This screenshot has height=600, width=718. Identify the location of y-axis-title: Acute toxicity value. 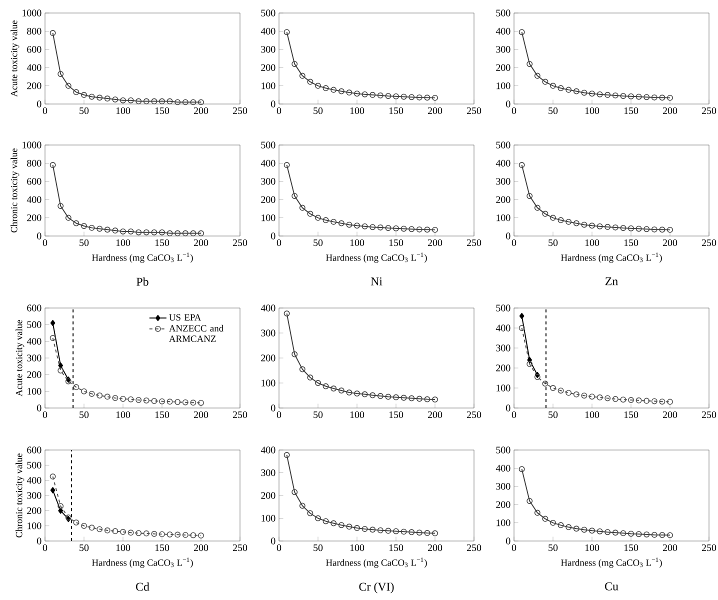
(20, 358).